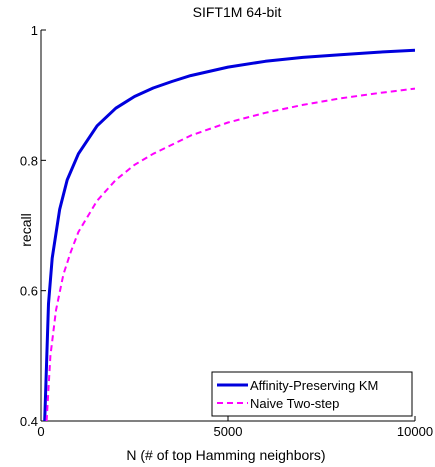 The image size is (435, 467). I want to click on legend: Affinity-Preserving KM Naive Two-step, so click(312, 394).